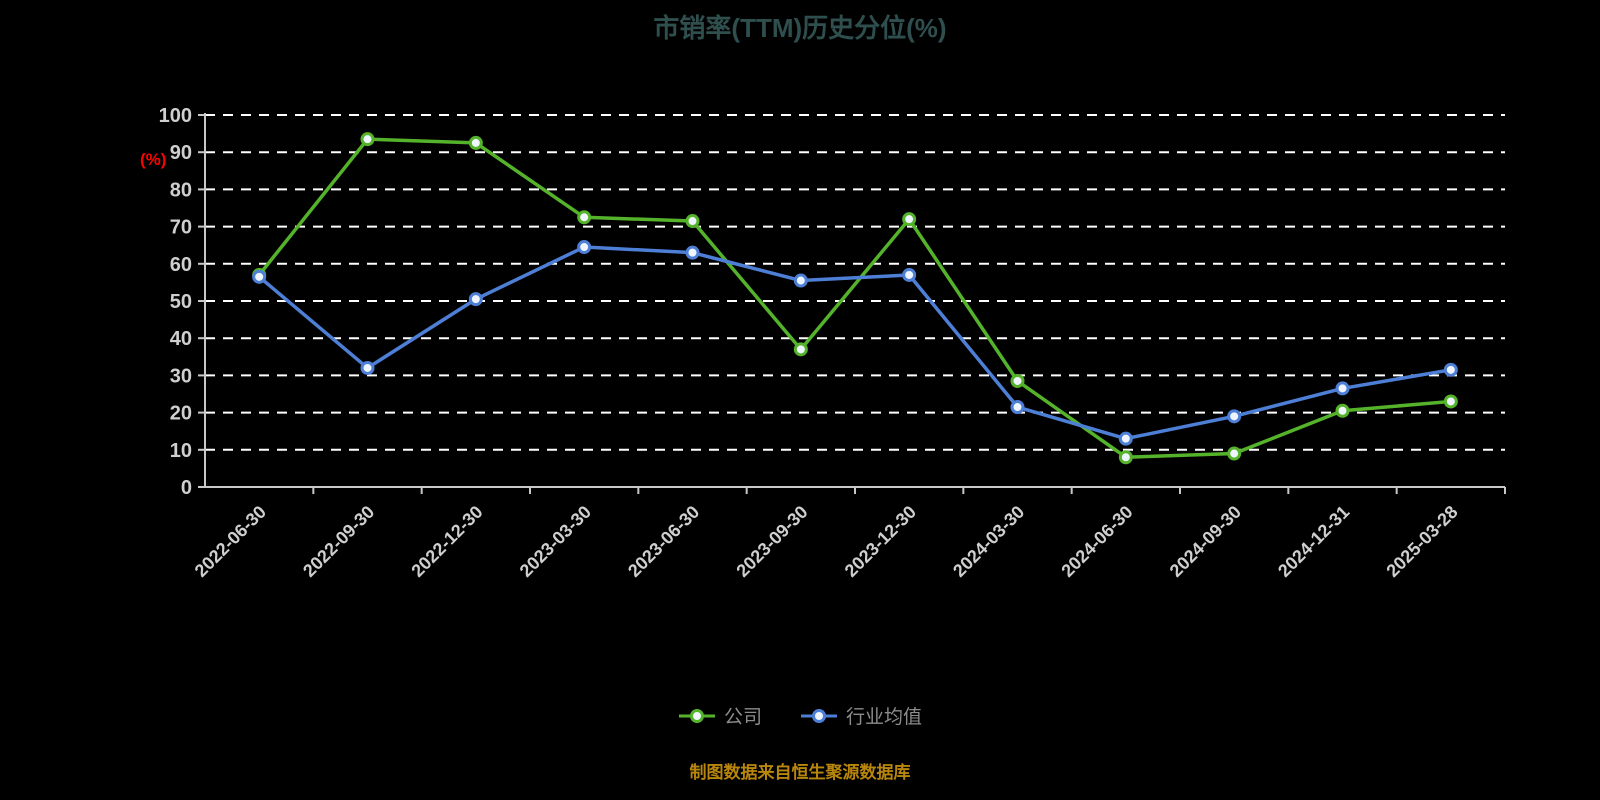 Image resolution: width=1600 pixels, height=800 pixels. What do you see at coordinates (181, 265) in the screenshot?
I see `y-tick-label: 60` at bounding box center [181, 265].